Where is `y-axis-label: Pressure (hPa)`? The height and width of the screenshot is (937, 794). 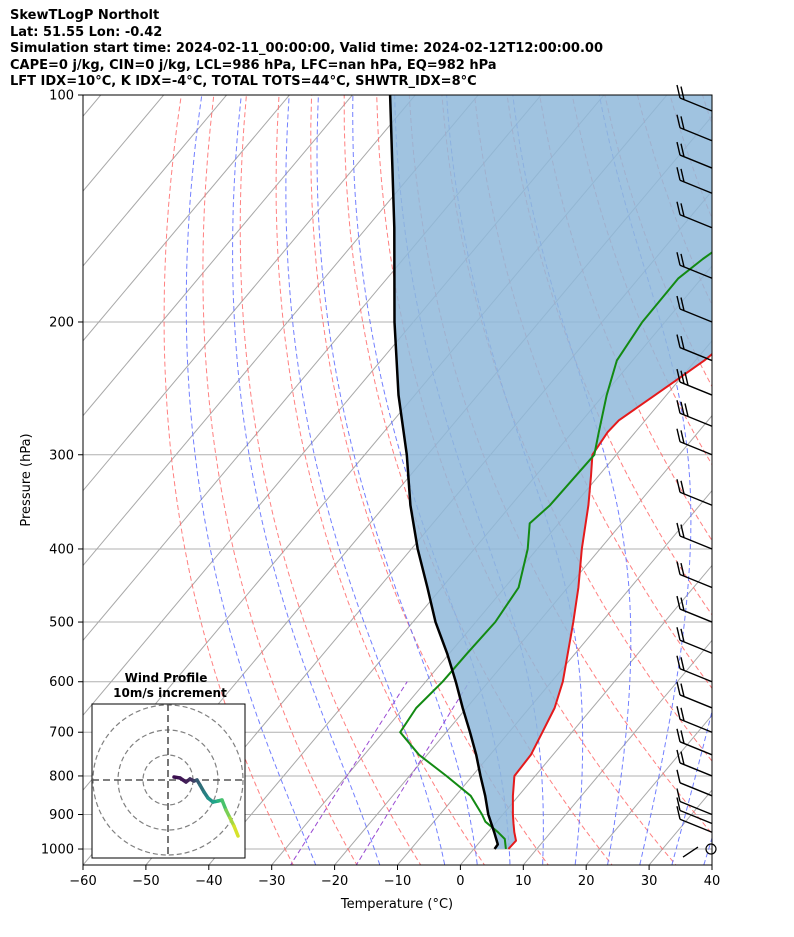 y-axis-label: Pressure (hPa) is located at coordinates (26, 479).